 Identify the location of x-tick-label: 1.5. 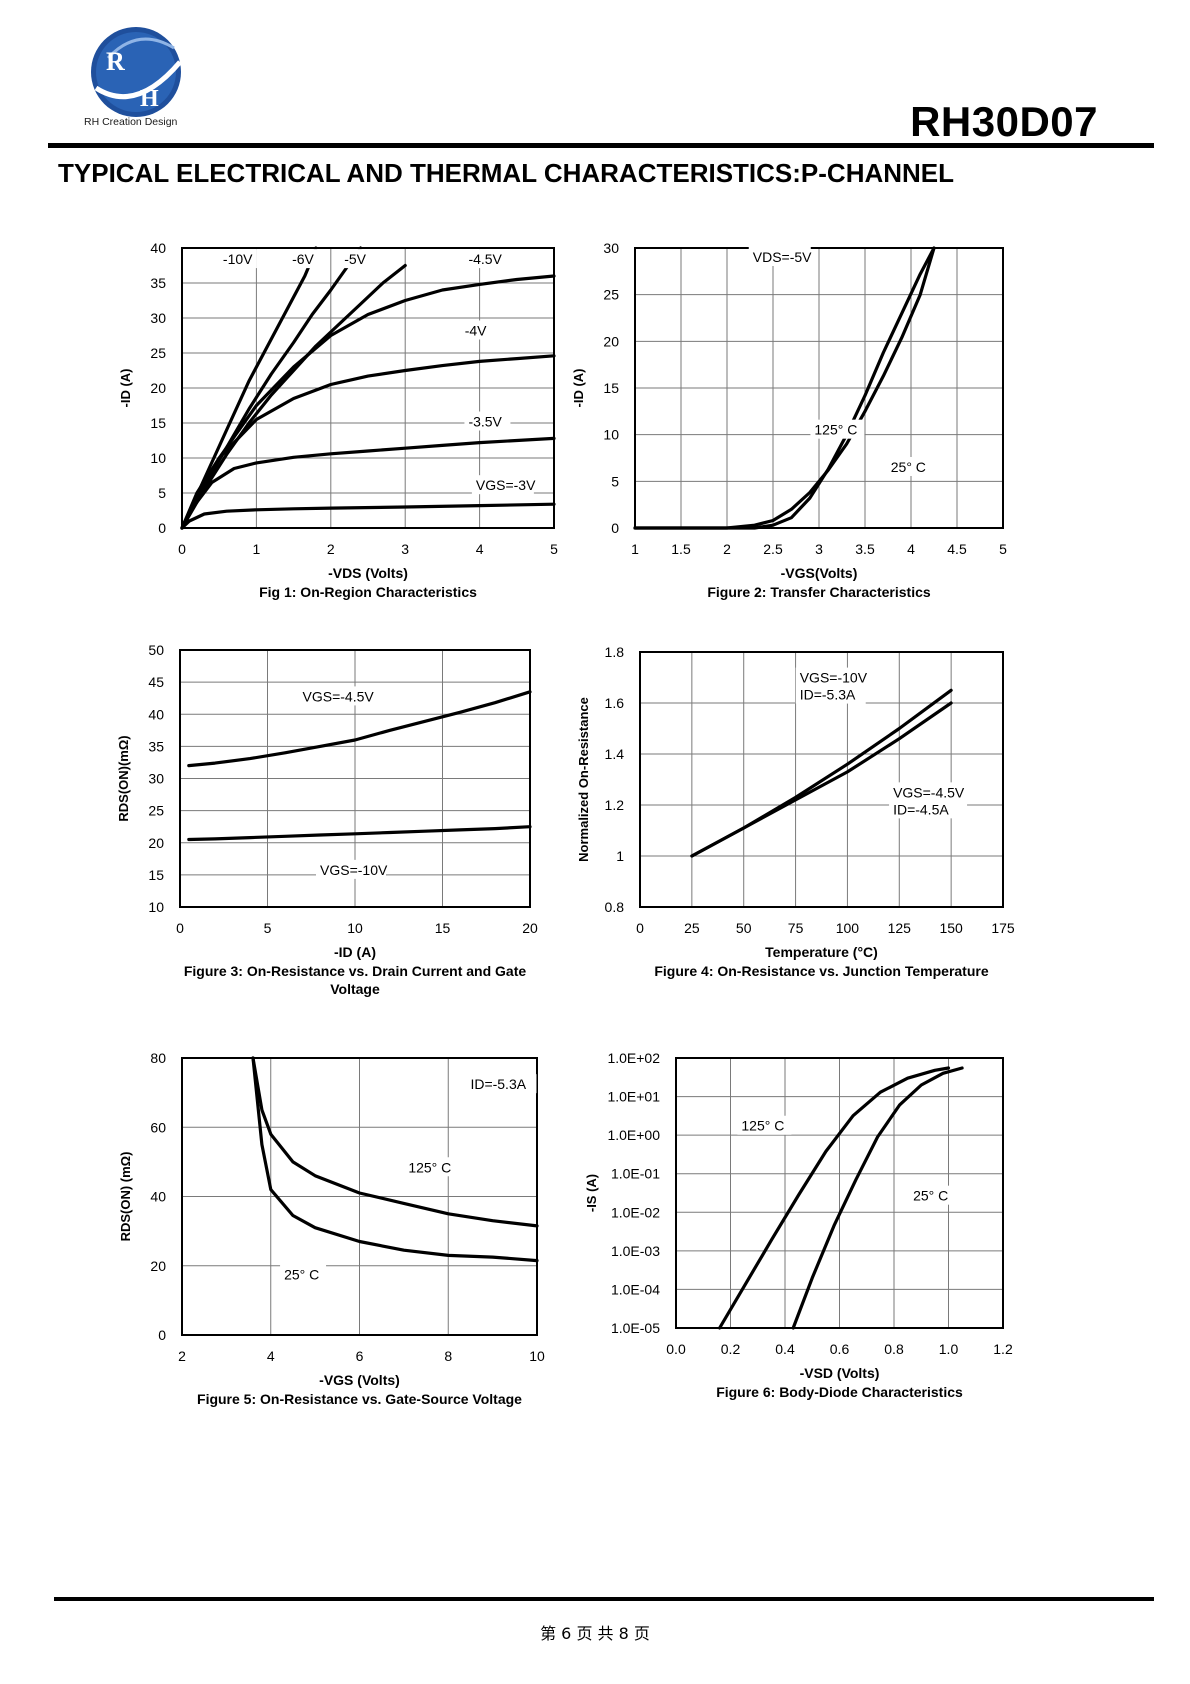
(681, 549).